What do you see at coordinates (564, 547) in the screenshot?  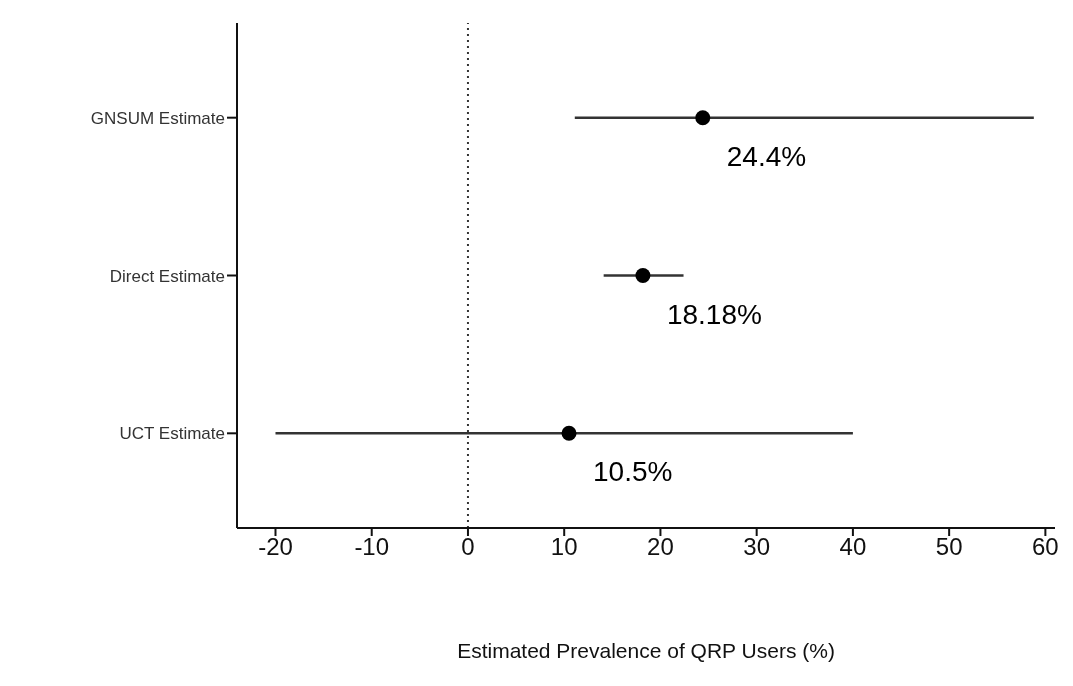 I see `x-tick-label: 10` at bounding box center [564, 547].